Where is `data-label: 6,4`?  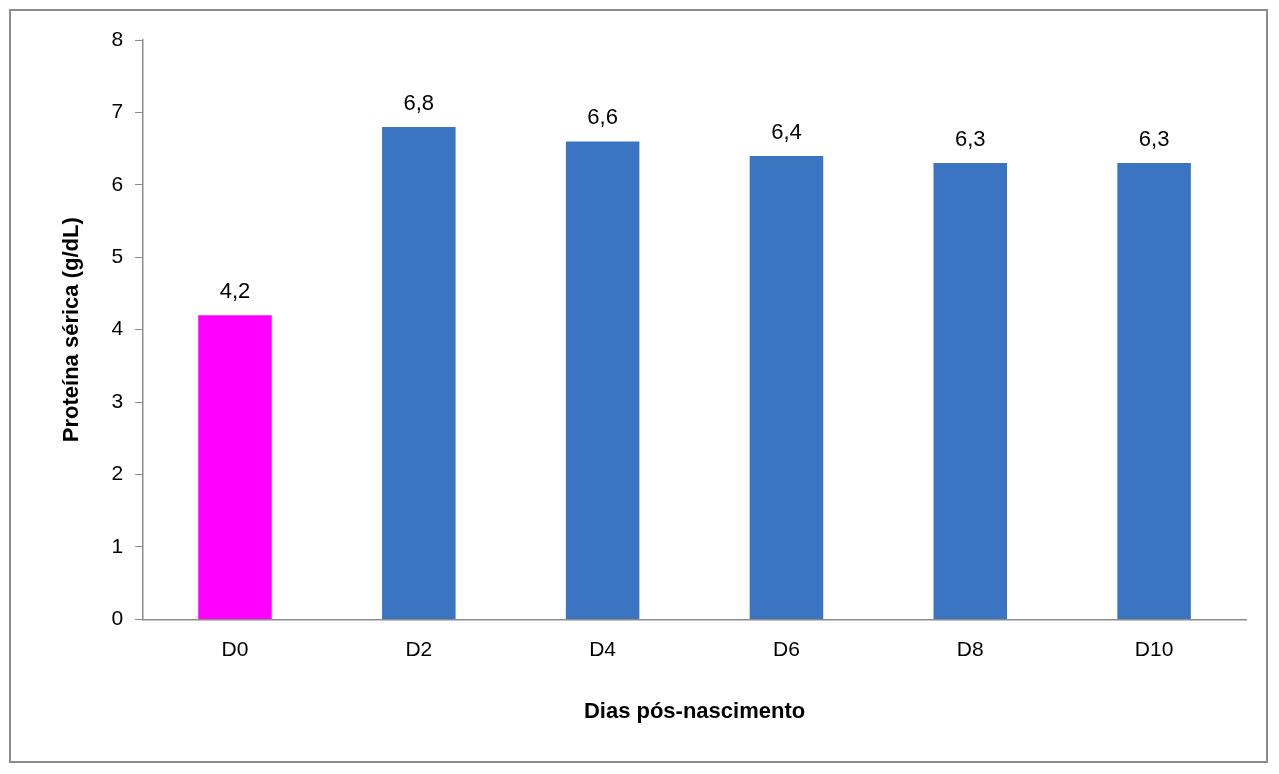 data-label: 6,4 is located at coordinates (786, 131).